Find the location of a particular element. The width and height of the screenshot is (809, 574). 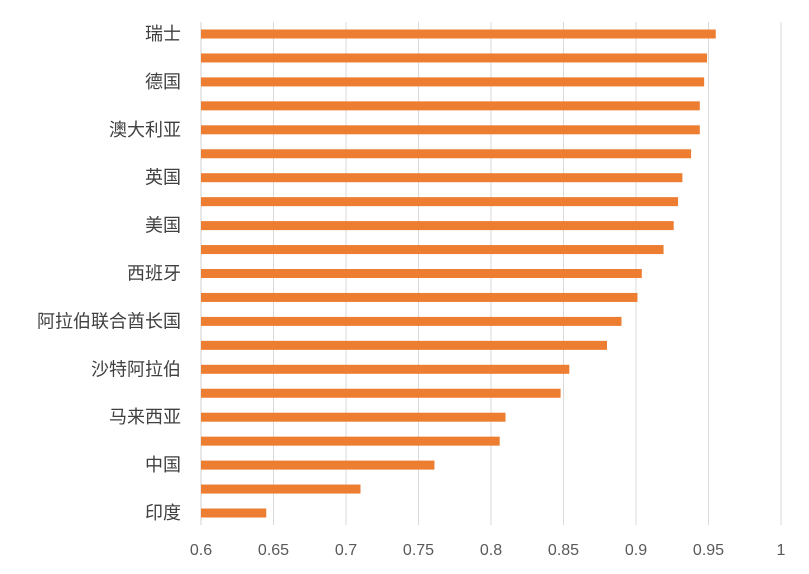

category-label: 马来西亚 is located at coordinates (145, 417).